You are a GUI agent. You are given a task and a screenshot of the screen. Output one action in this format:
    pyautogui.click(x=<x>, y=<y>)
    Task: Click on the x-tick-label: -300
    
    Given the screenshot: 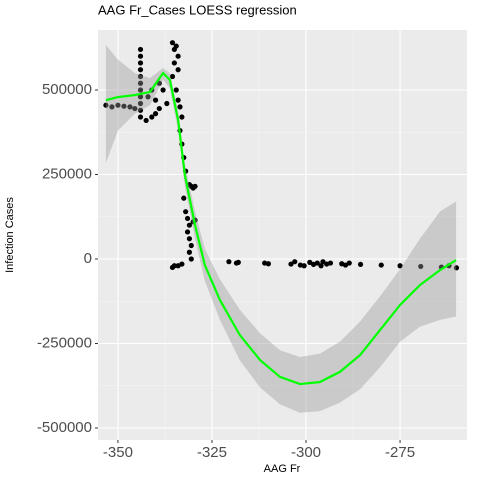 What is the action you would take?
    pyautogui.click(x=306, y=452)
    